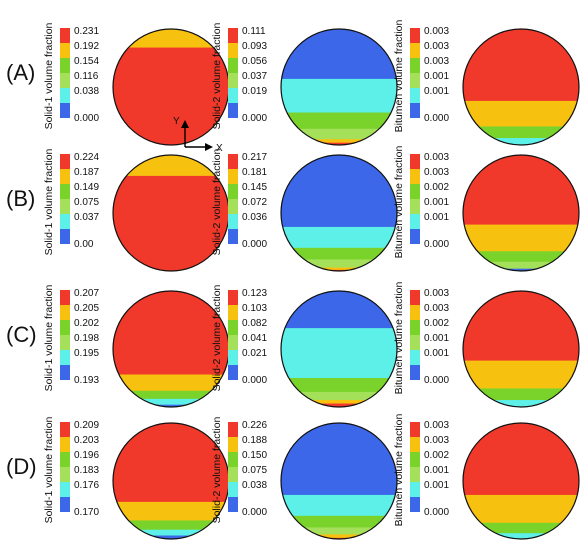 The height and width of the screenshot is (542, 581). Describe the element at coordinates (254, 172) in the screenshot. I see `colorbar-tick-label: 0.181` at that location.